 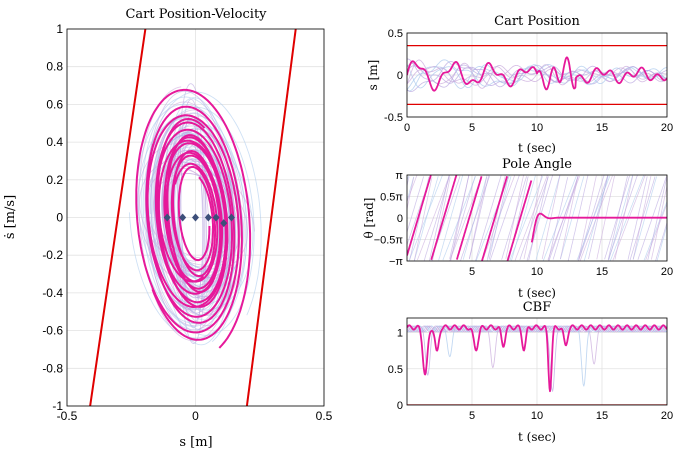 I want to click on phase-title: Cart Position-Velocity, so click(x=196, y=14).